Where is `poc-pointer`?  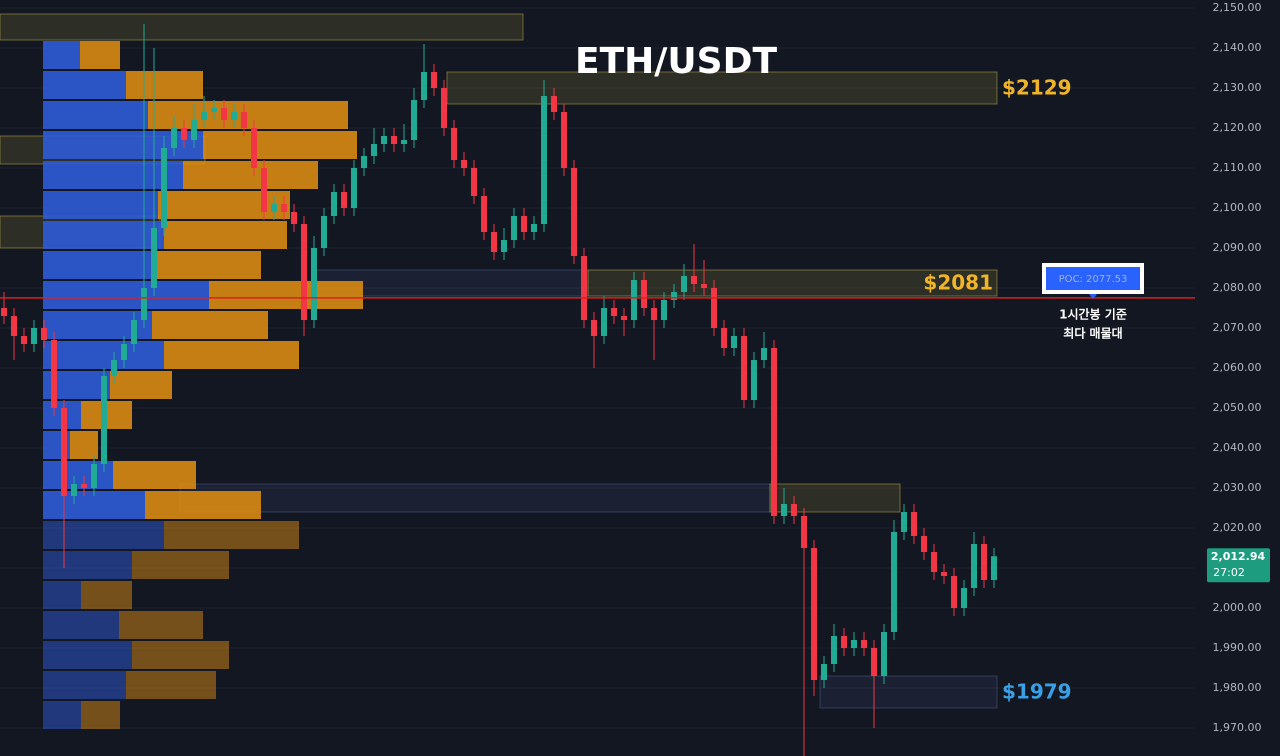
poc-pointer is located at coordinates (1093, 296).